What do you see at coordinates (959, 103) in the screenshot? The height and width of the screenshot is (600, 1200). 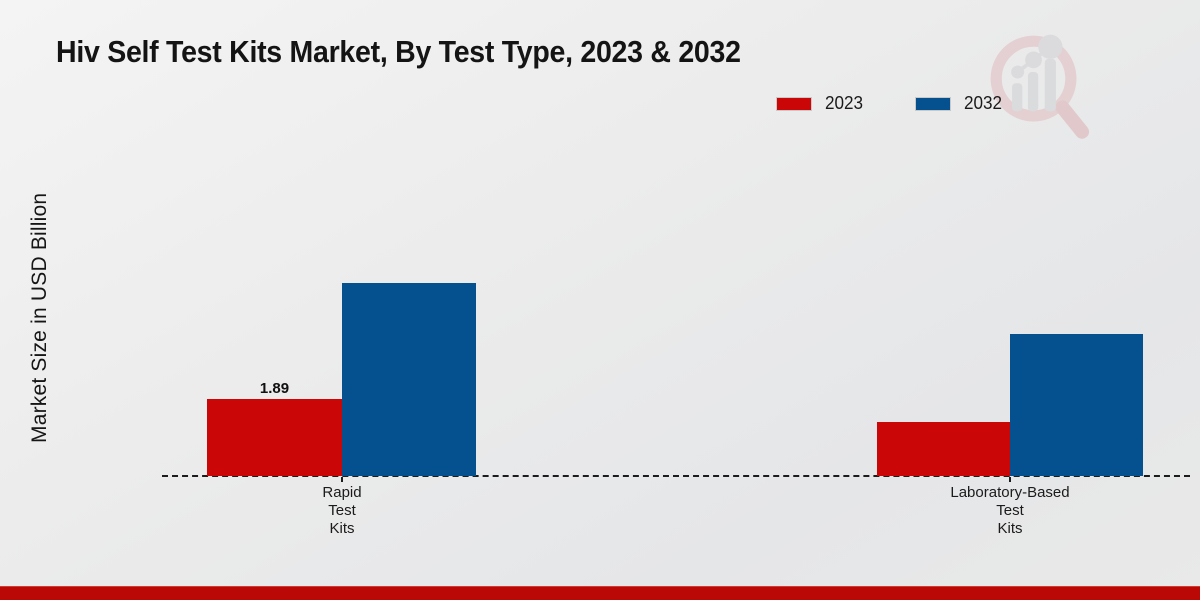 I see `legend-item-2032: 2032` at bounding box center [959, 103].